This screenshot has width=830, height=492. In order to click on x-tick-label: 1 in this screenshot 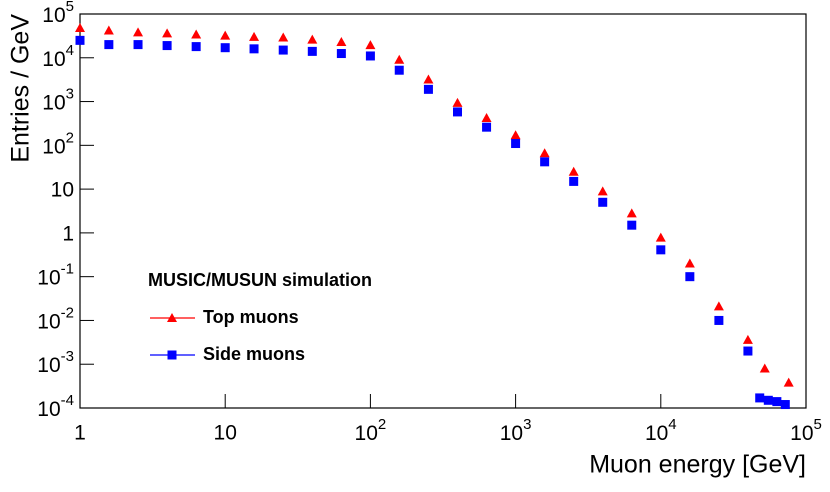, I will do `click(80, 433)`.